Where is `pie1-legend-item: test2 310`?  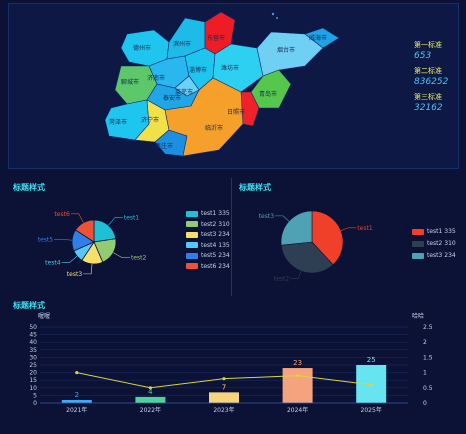 pie1-legend-item: test2 310 is located at coordinates (208, 224).